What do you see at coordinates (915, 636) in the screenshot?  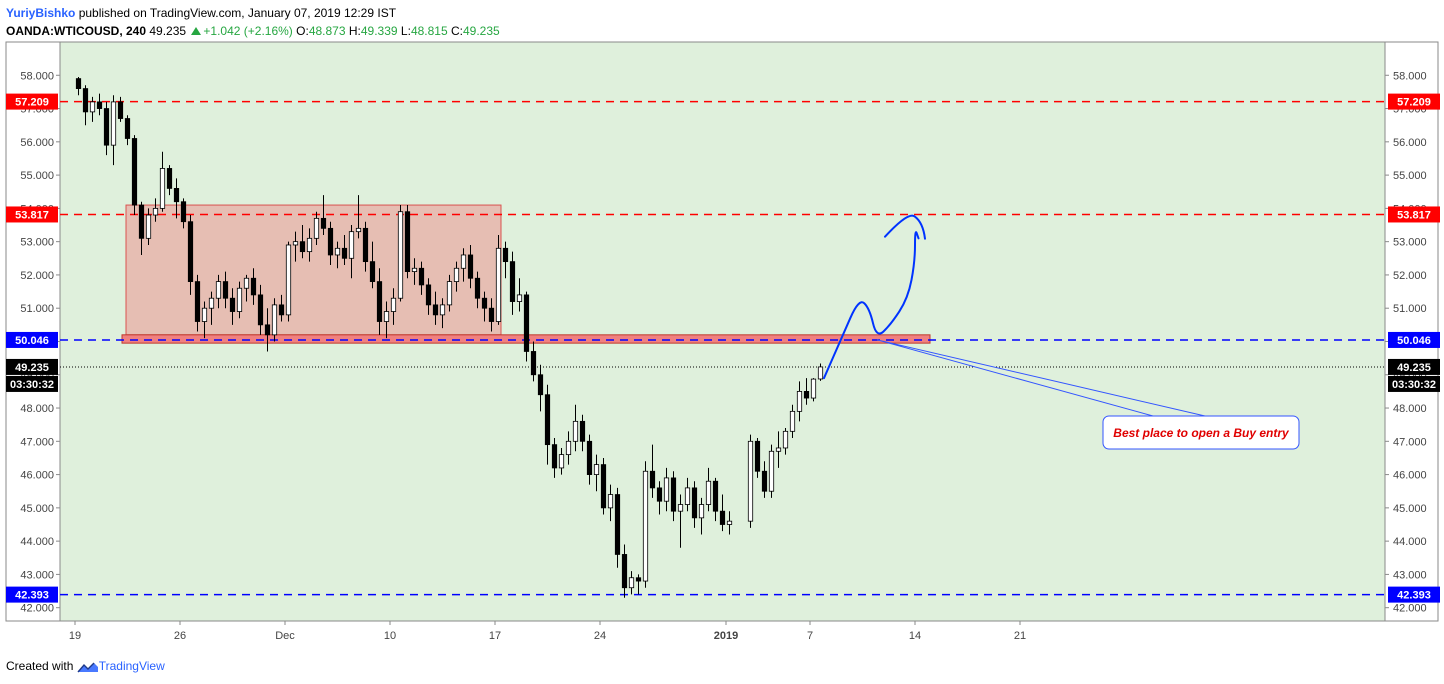 I see `x-tick-label: 14` at bounding box center [915, 636].